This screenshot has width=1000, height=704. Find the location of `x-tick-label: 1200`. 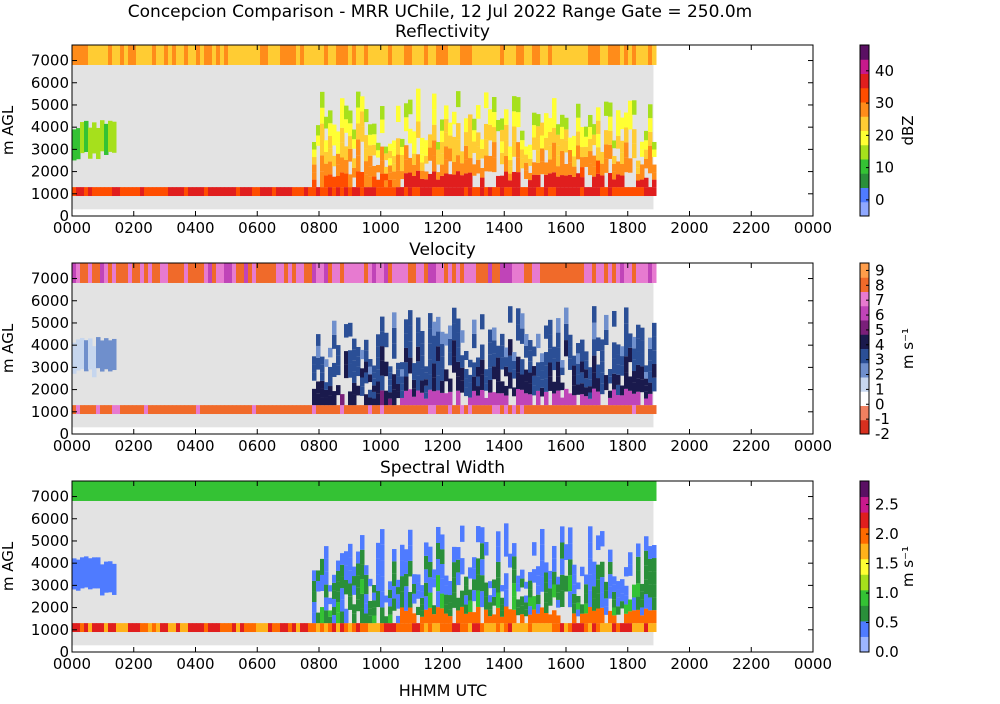

x-tick-label: 1200 is located at coordinates (442, 664).